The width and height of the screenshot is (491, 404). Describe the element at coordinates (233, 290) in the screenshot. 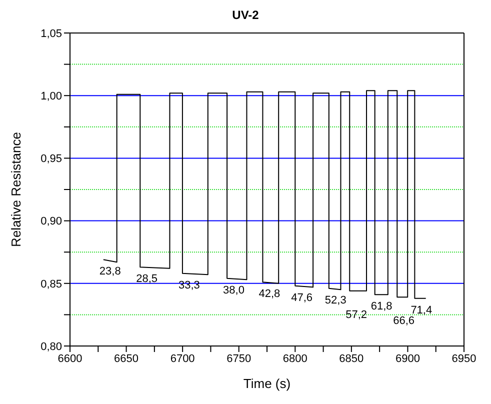

I see `annotation: 38,0` at that location.